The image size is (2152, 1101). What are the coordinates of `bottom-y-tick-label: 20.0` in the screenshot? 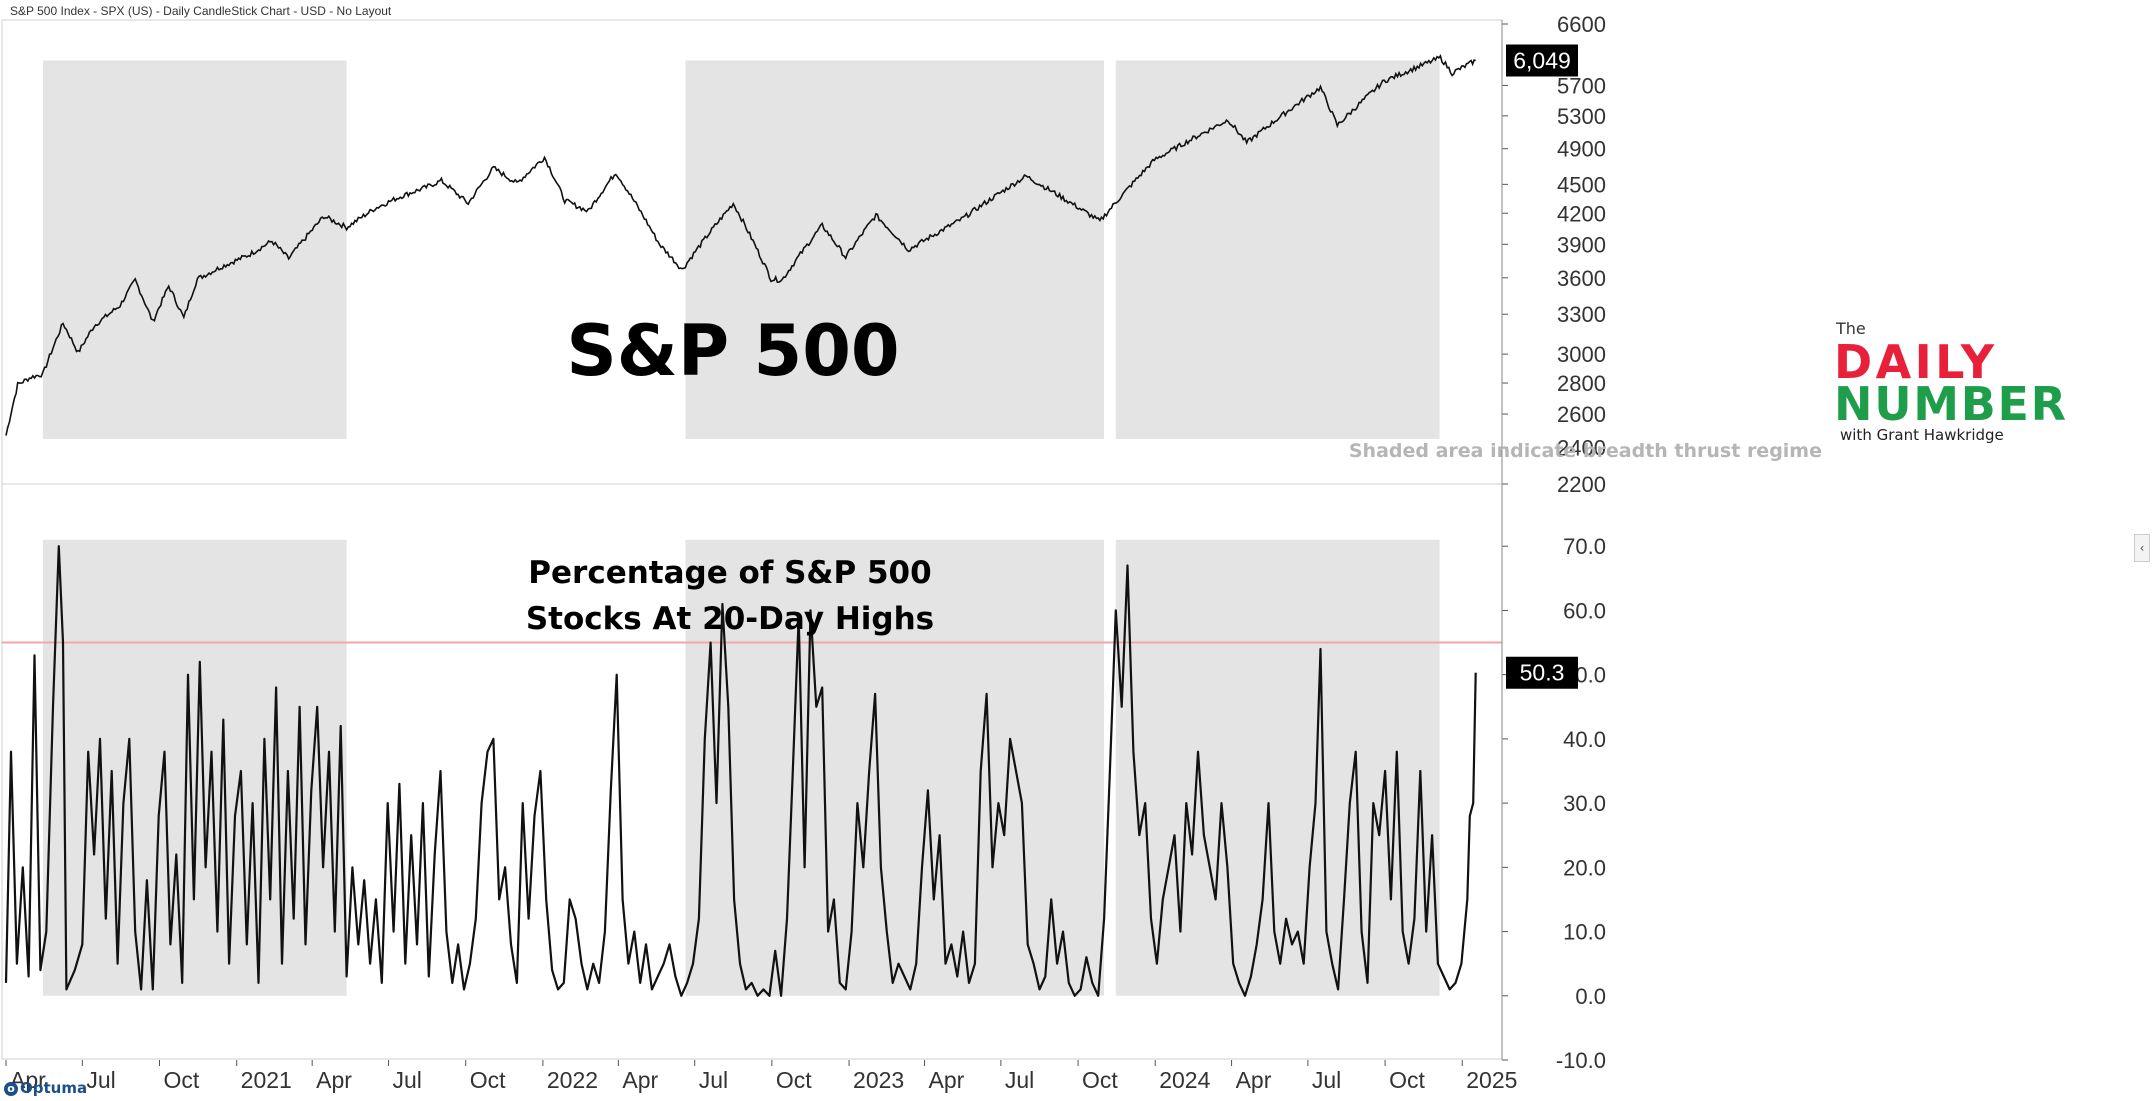 It's located at (1584, 867).